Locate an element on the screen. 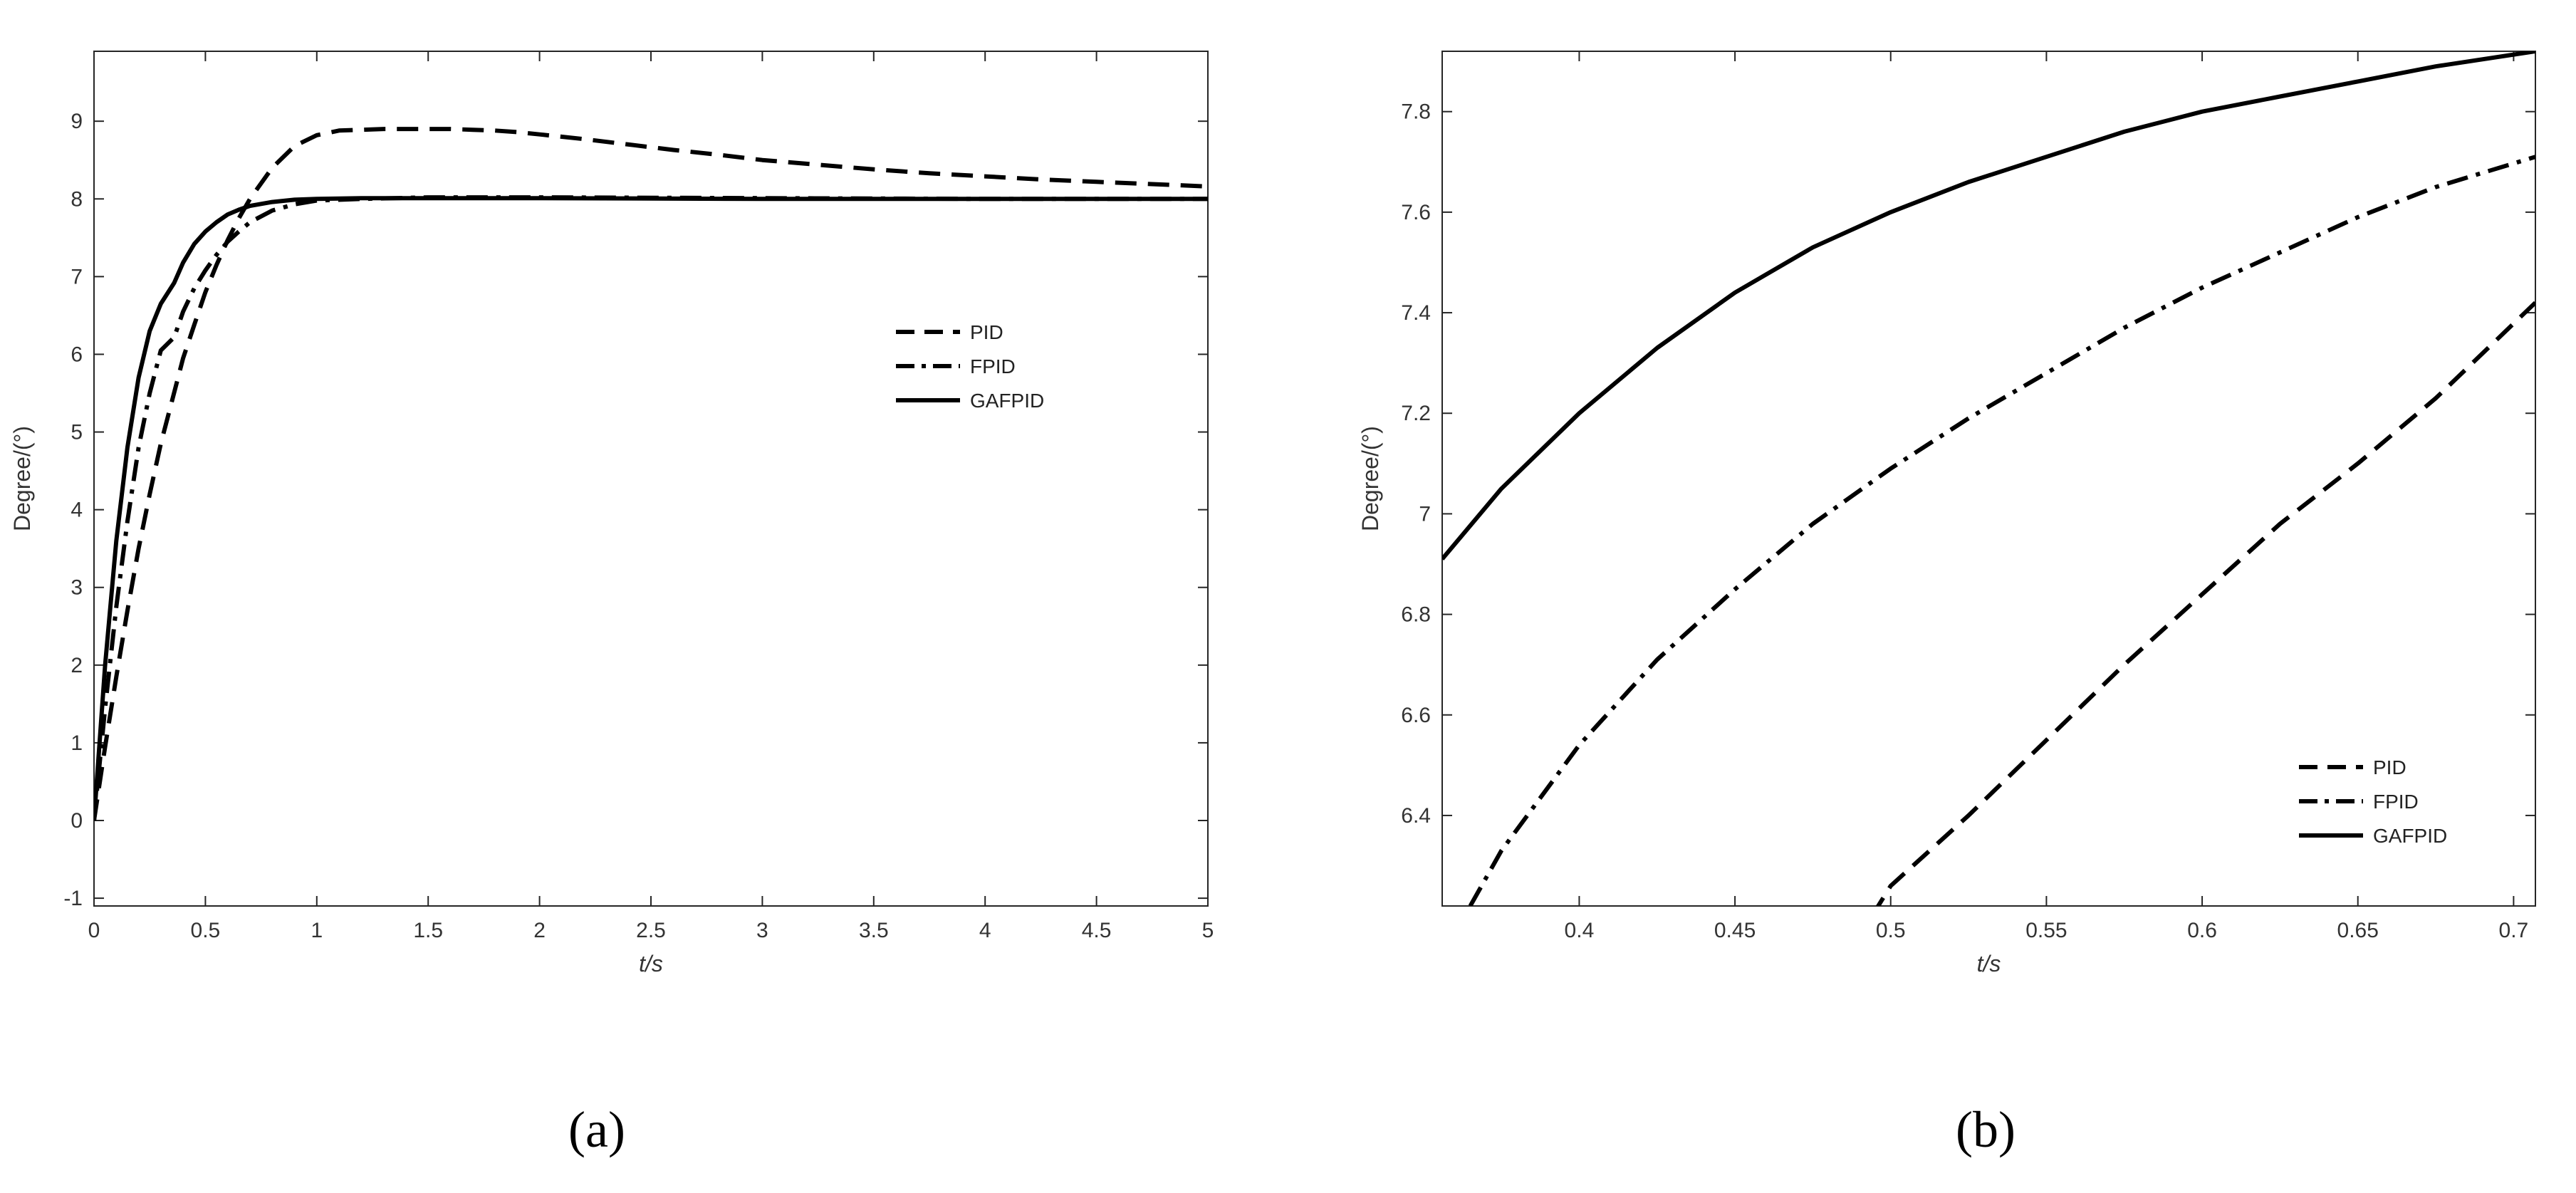 The width and height of the screenshot is (2576, 1193). x-tick-label: 3.5 is located at coordinates (874, 930).